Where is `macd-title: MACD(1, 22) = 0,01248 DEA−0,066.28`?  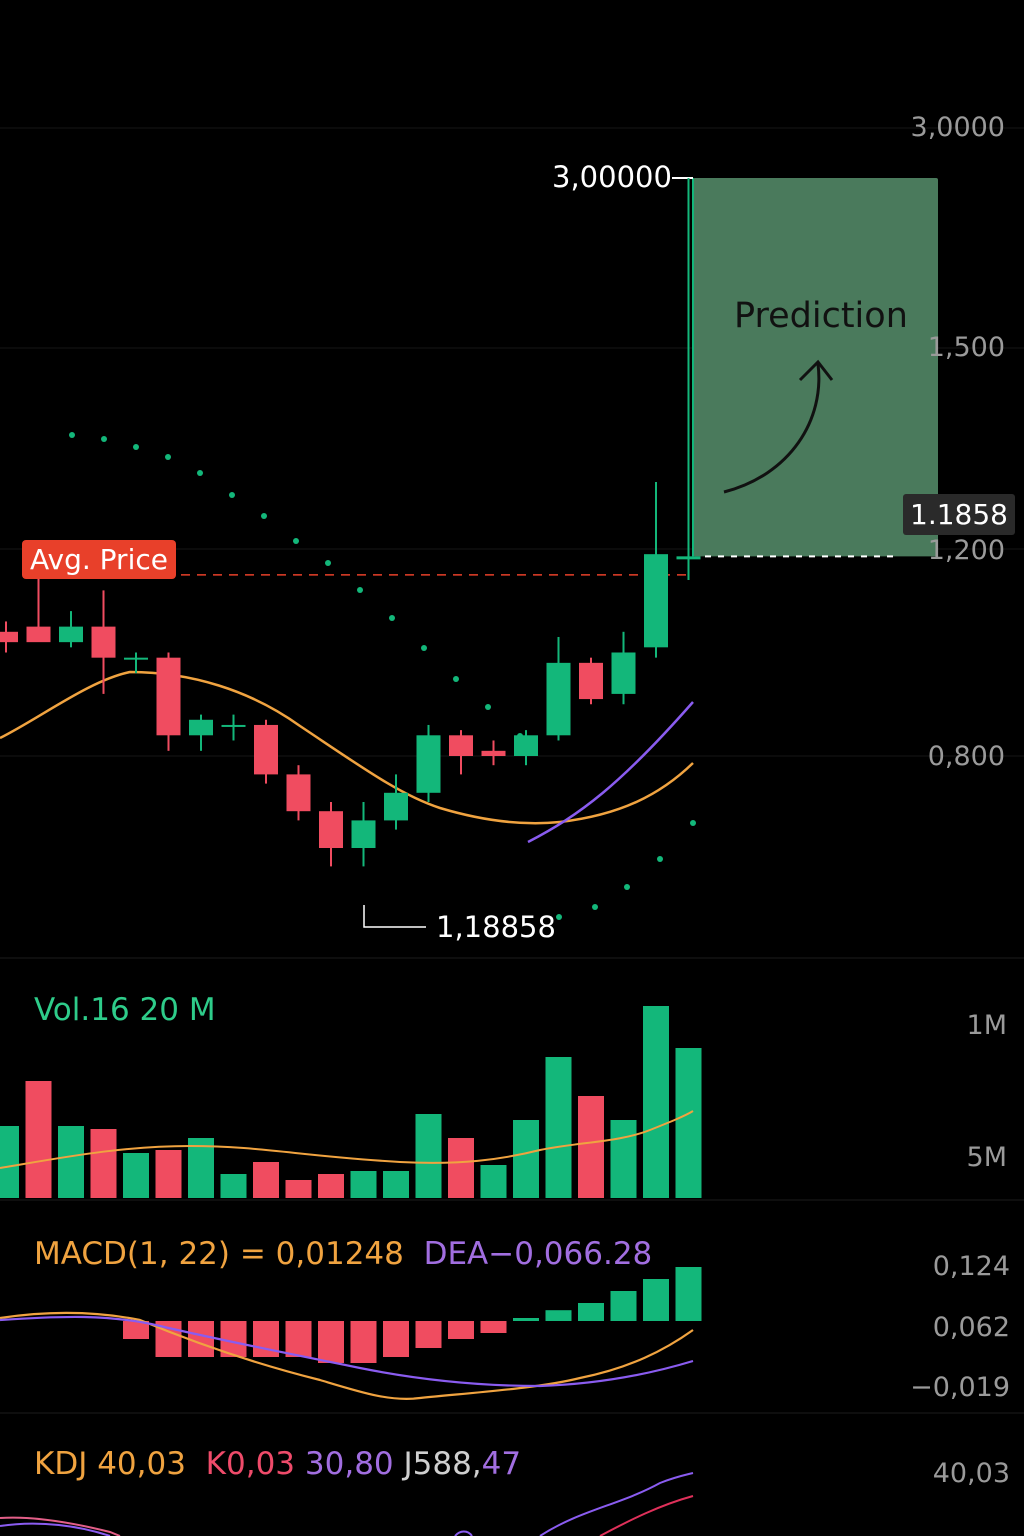 macd-title: MACD(1, 22) = 0,01248 DEA−0,066.28 is located at coordinates (343, 1254).